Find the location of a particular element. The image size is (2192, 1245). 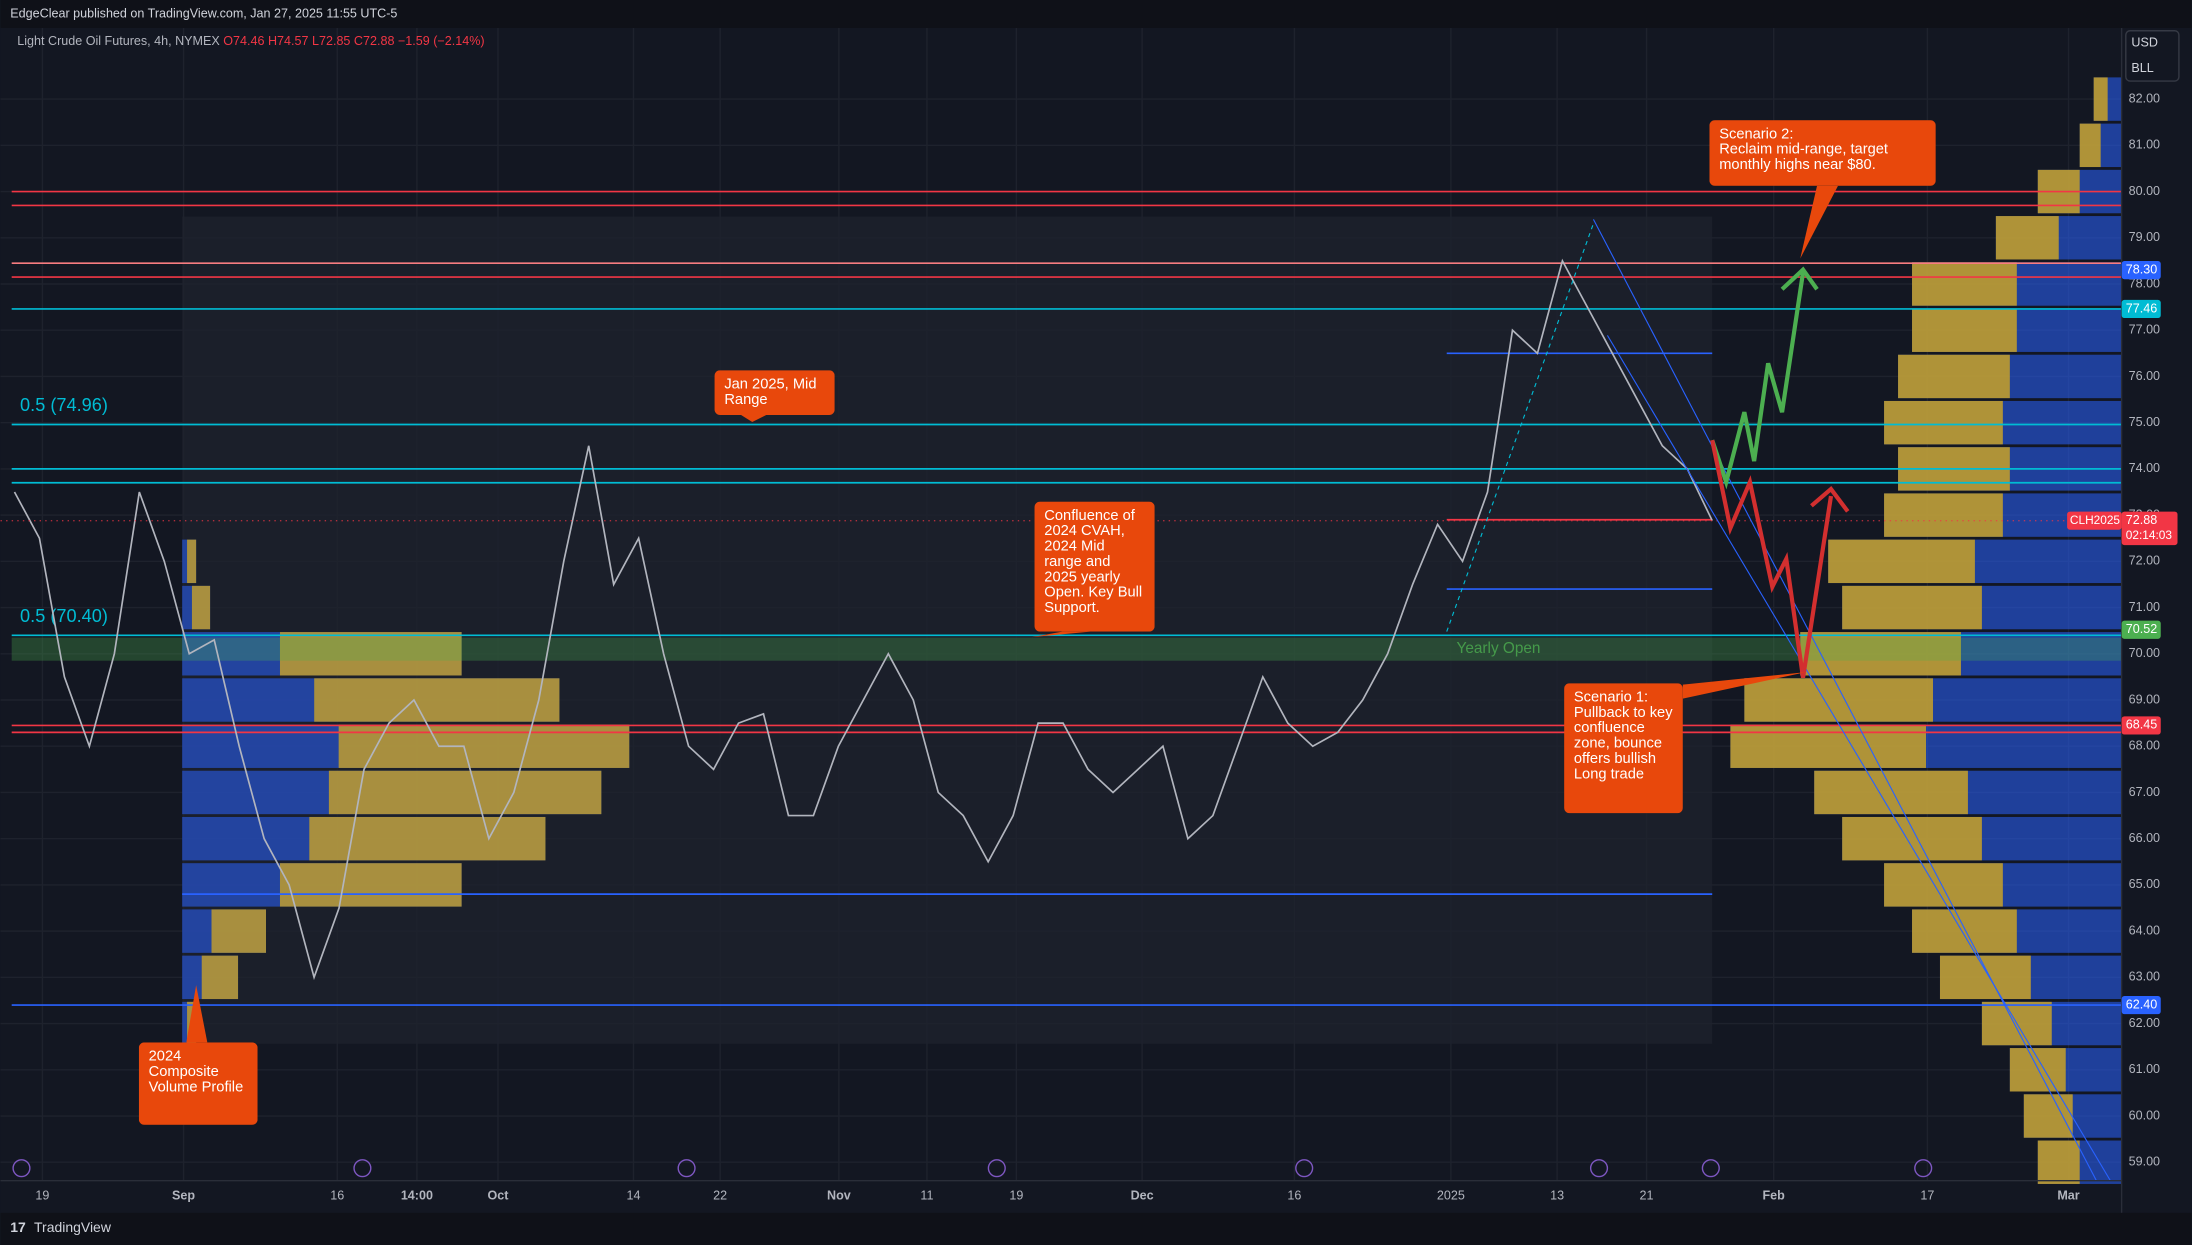

price-label: 68.45 is located at coordinates (2141, 725).